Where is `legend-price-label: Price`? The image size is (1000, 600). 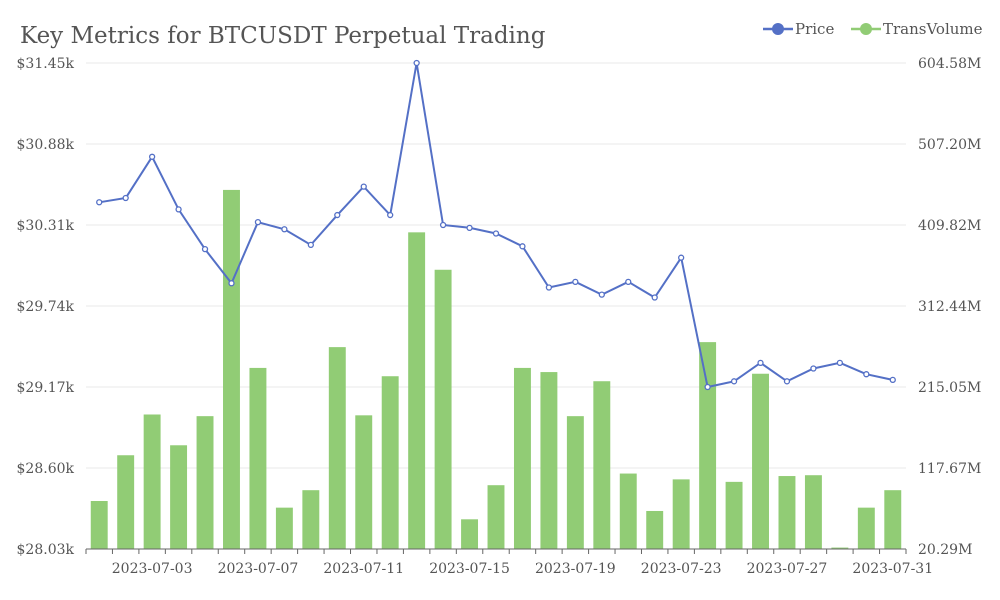
legend-price-label: Price is located at coordinates (814, 29).